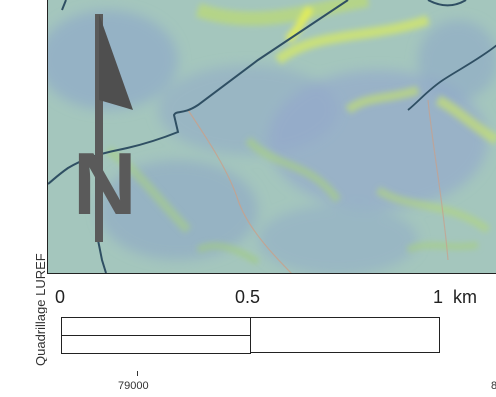 The width and height of the screenshot is (496, 397). I want to click on scale-bar-frame, so click(250, 335).